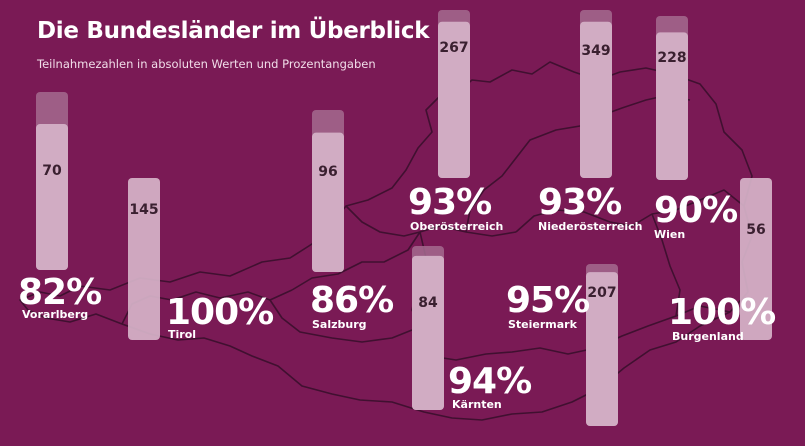 The height and width of the screenshot is (446, 805). I want to click on region-name-label: Wien, so click(669, 234).